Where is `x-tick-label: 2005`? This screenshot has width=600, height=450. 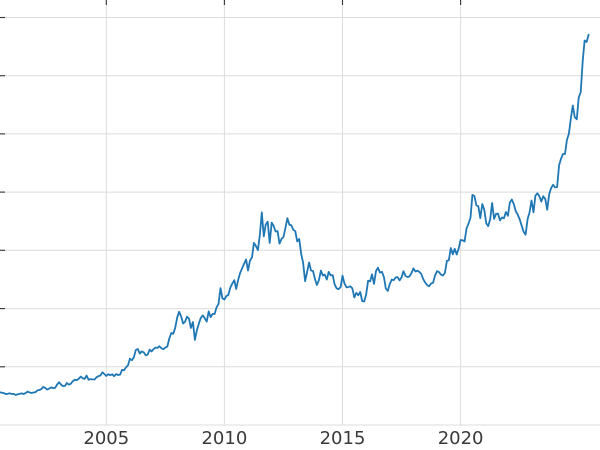 x-tick-label: 2005 is located at coordinates (106, 438).